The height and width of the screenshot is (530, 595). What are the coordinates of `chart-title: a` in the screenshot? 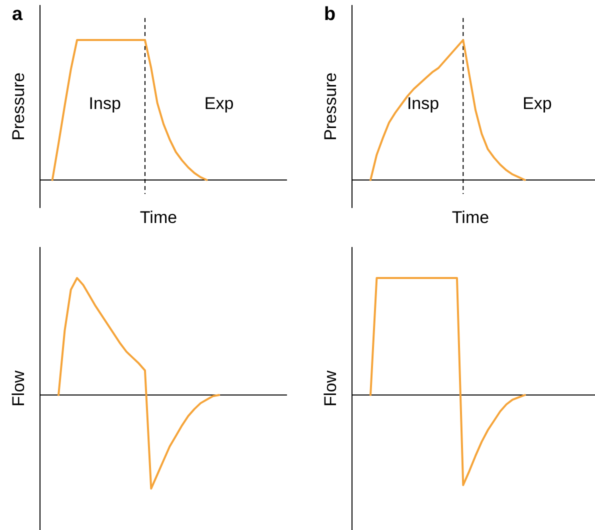 It's located at (17, 14).